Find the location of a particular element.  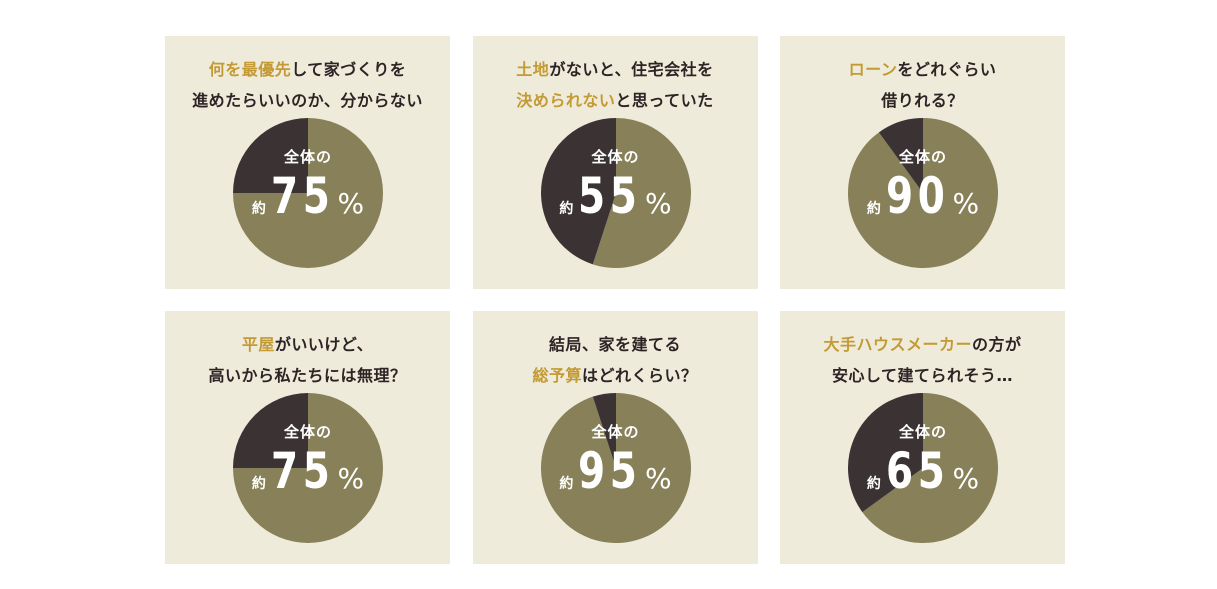

question-highlight: 決められない is located at coordinates (566, 100).